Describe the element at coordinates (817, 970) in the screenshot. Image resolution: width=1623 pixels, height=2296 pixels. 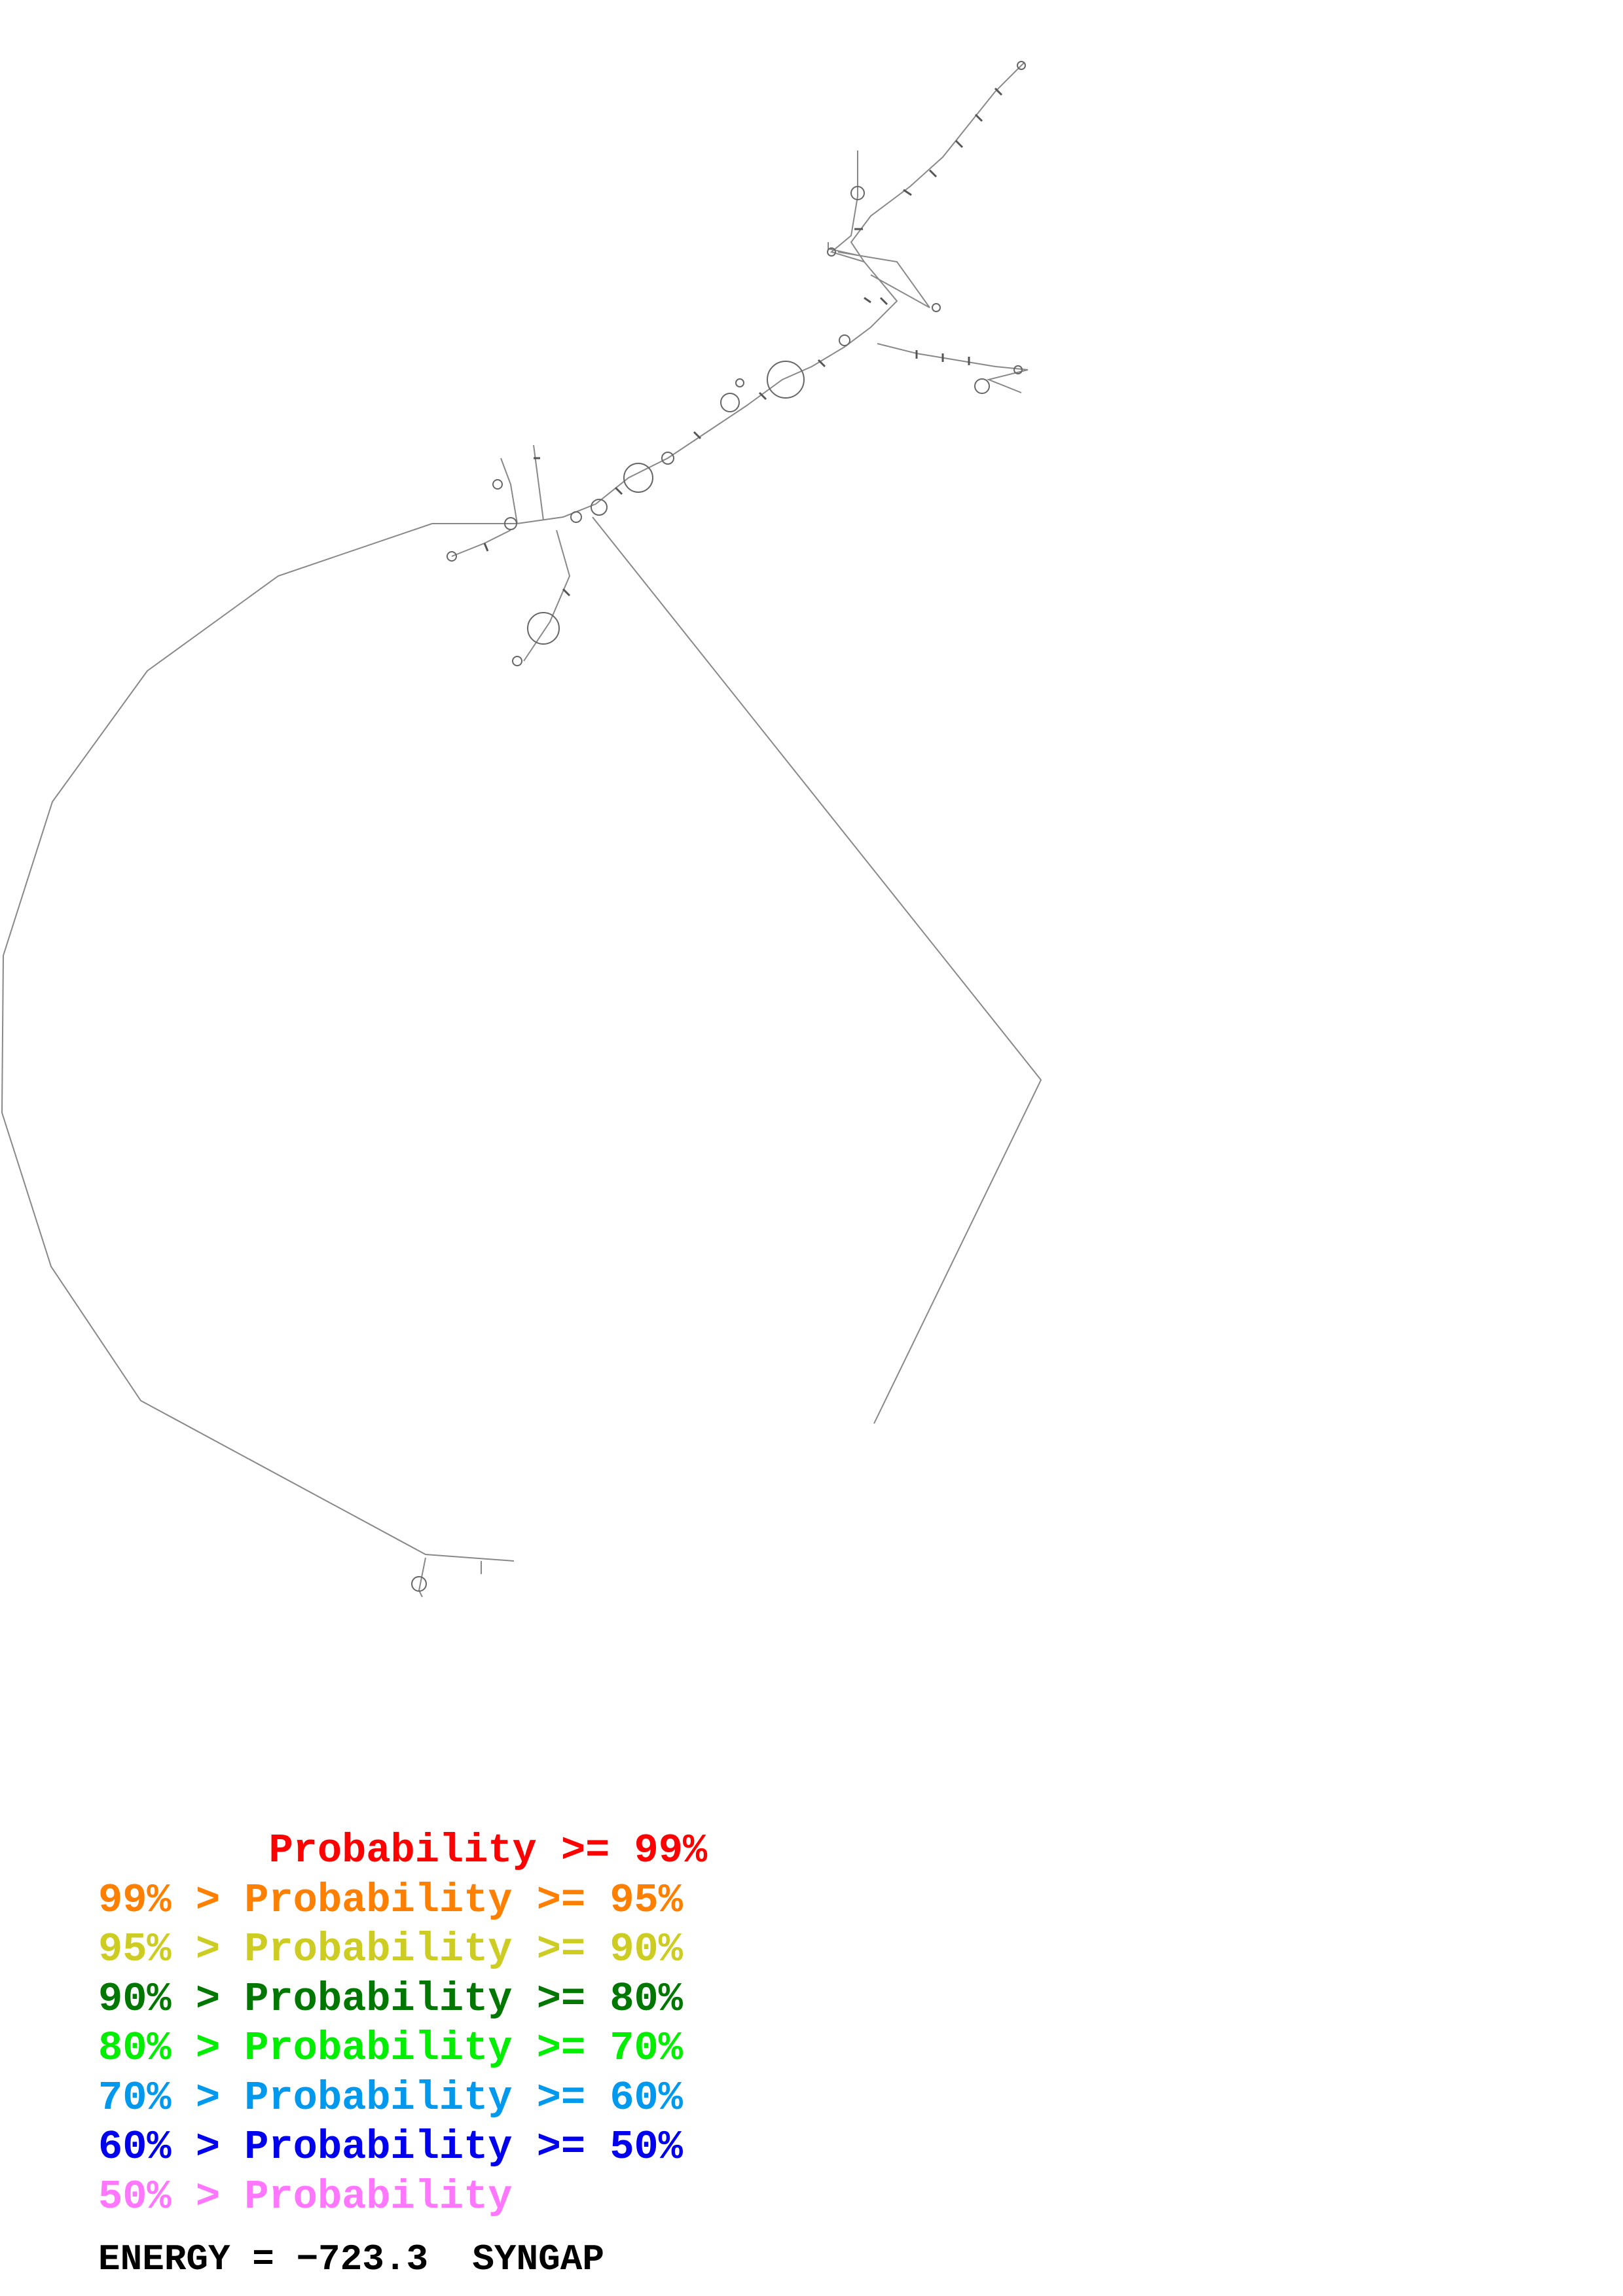
I see `right-loop-backbone` at that location.